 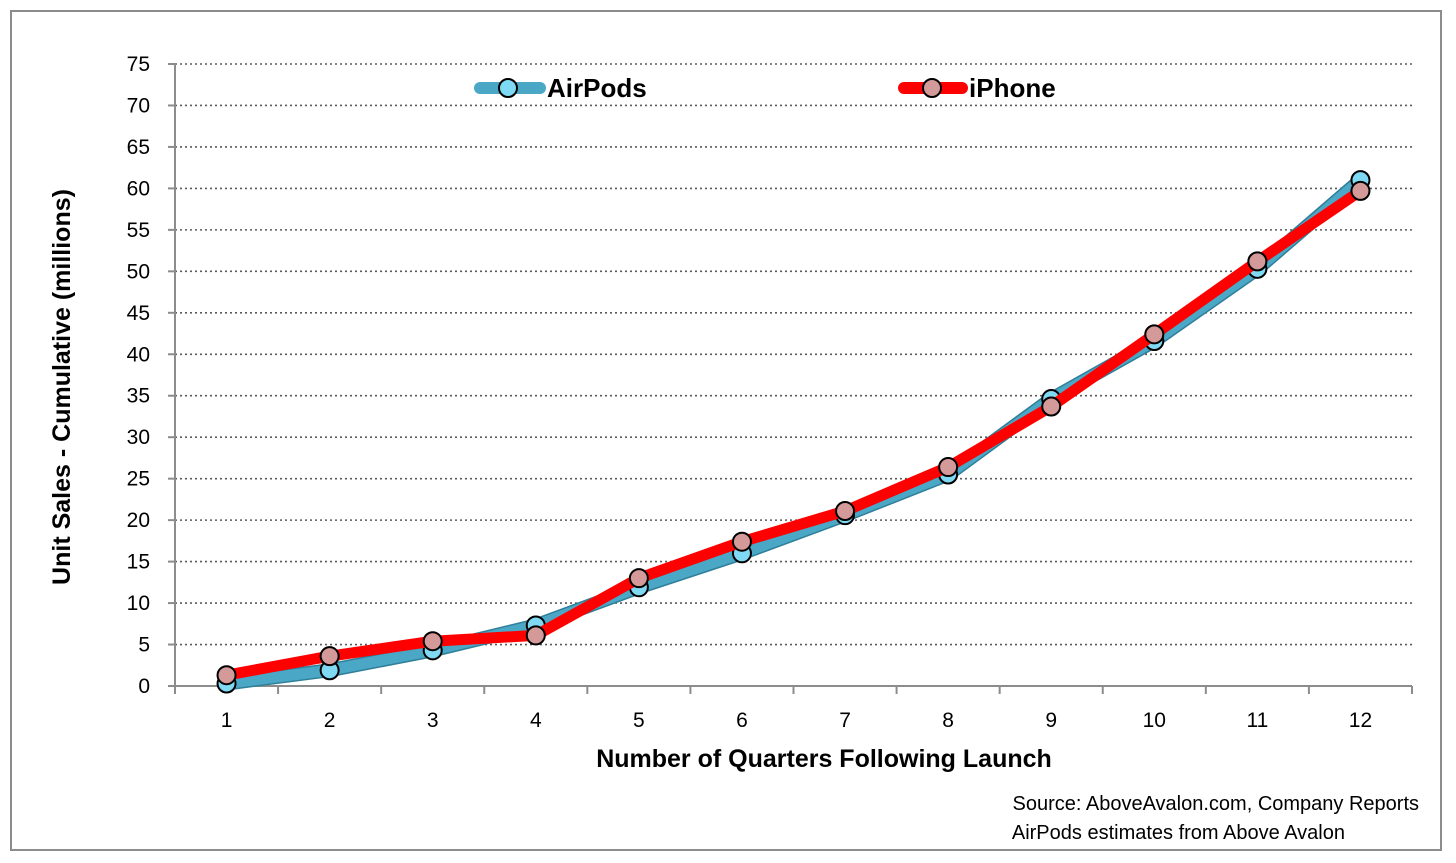 I want to click on source-line-1: Source: AboveAvalon.com, Company Reports, so click(x=1215, y=804).